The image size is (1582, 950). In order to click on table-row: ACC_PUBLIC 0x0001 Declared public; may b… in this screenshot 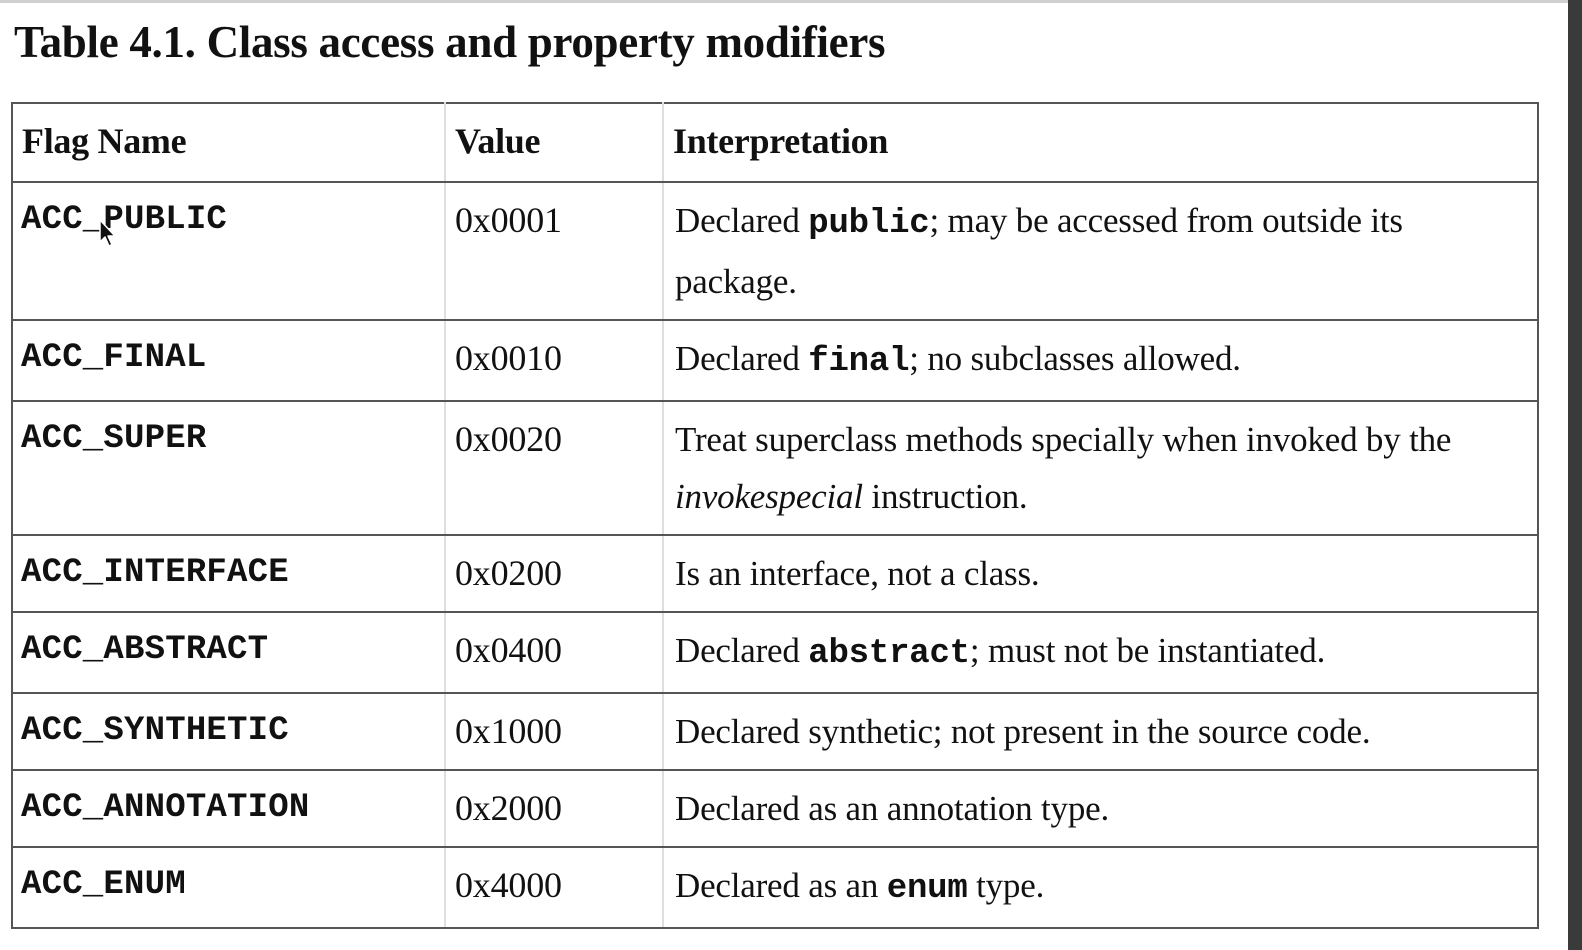, I will do `click(775, 251)`.